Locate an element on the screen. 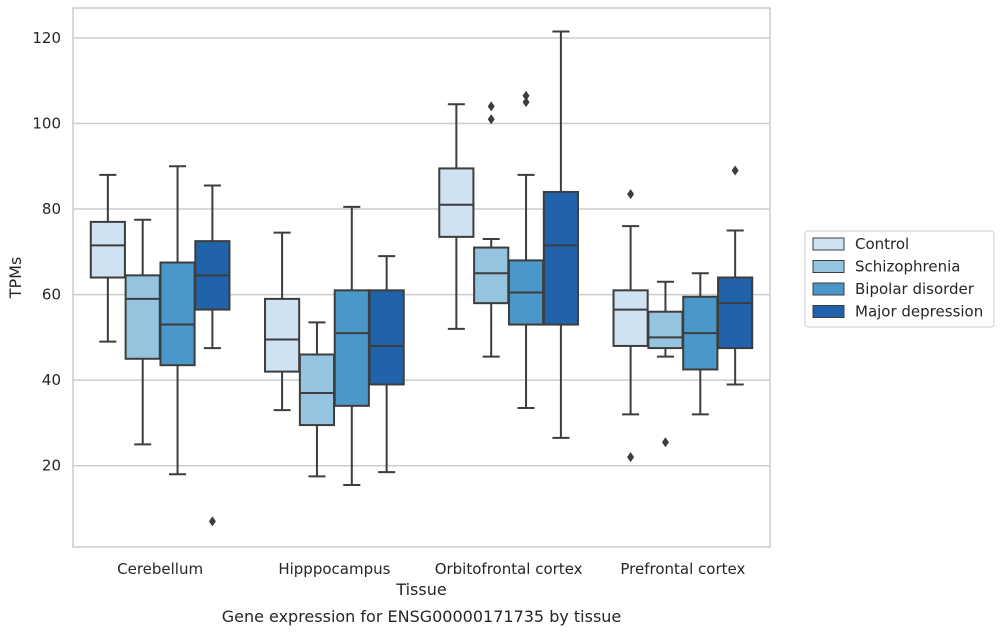  legend-label: Schizophrenia is located at coordinates (907, 267).